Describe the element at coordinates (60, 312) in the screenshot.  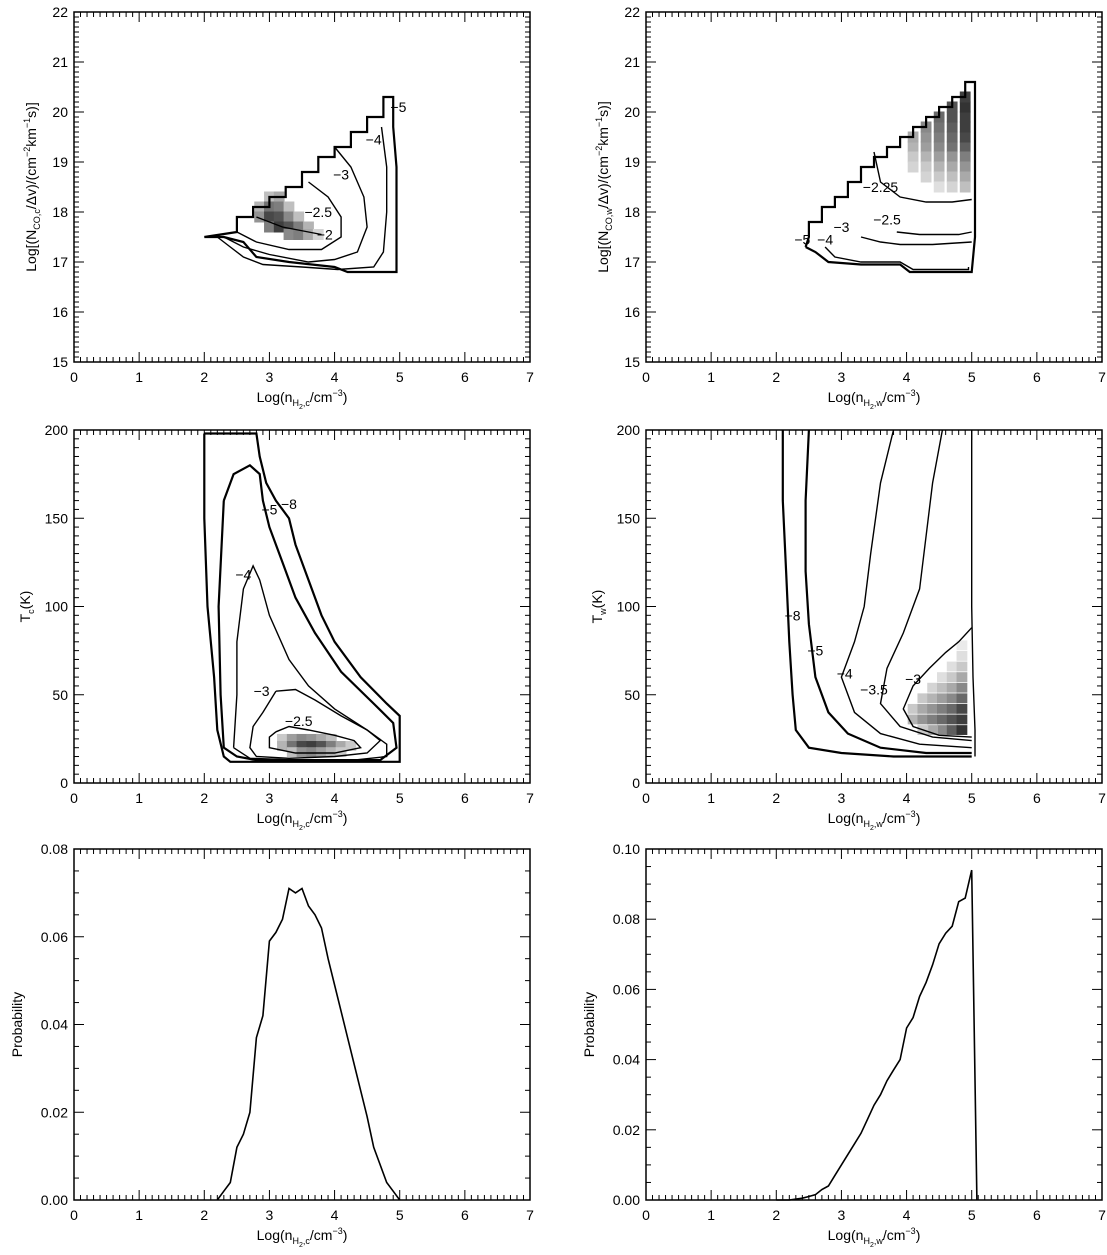
I see `y-tick-label: 16` at that location.